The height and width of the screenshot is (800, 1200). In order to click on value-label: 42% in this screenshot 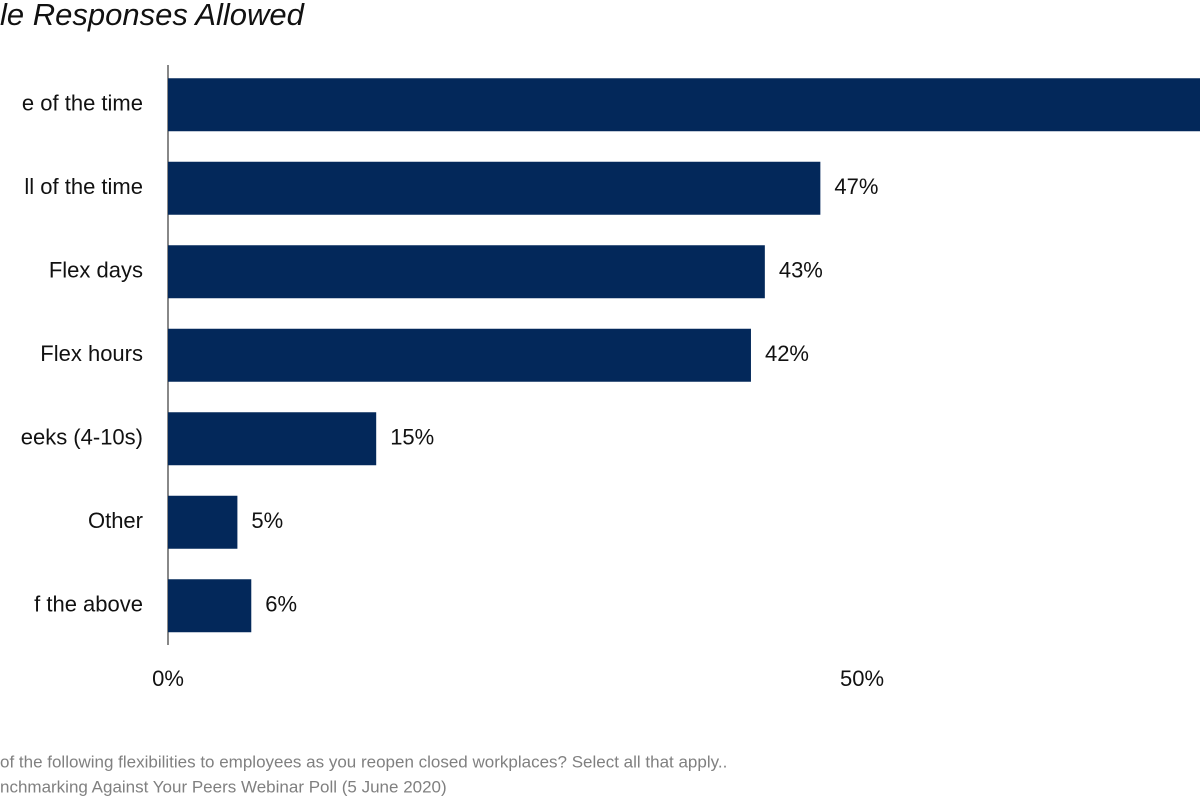, I will do `click(787, 353)`.